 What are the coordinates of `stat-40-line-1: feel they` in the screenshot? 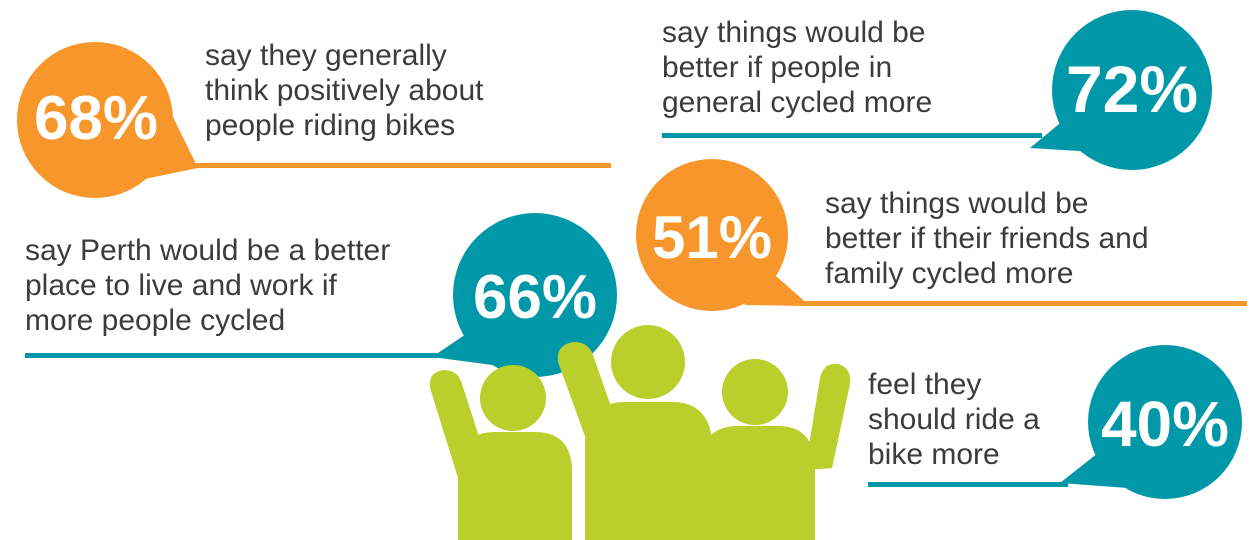 It's located at (925, 384).